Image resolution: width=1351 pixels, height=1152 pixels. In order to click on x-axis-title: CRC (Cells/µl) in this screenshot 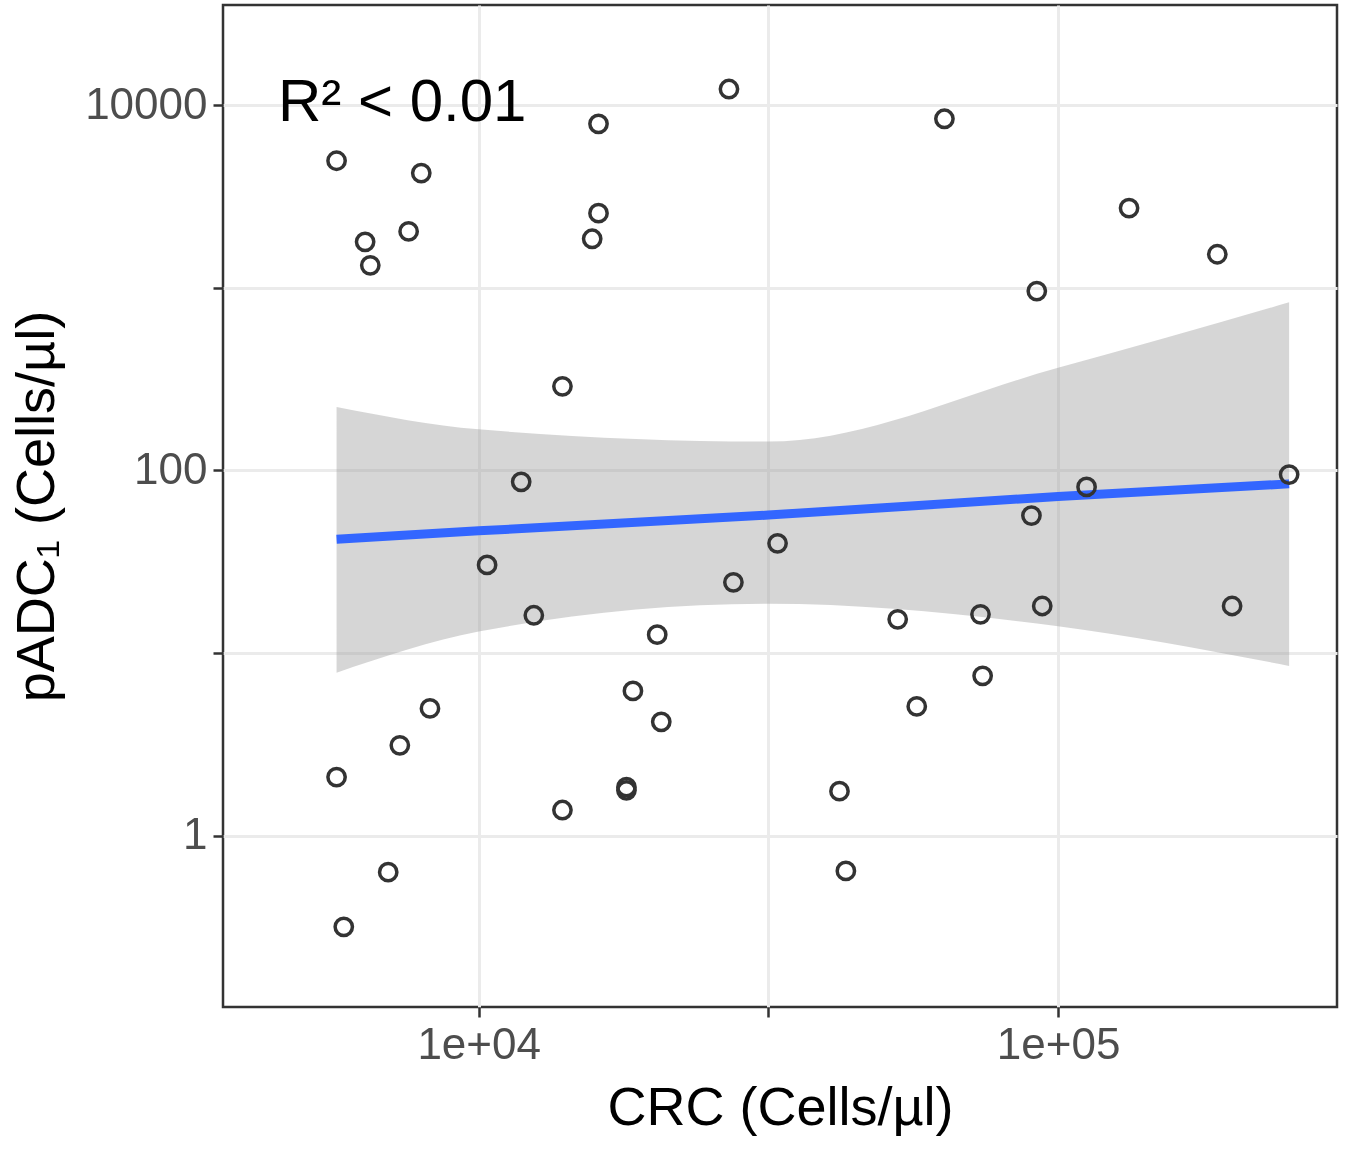, I will do `click(780, 1105)`.